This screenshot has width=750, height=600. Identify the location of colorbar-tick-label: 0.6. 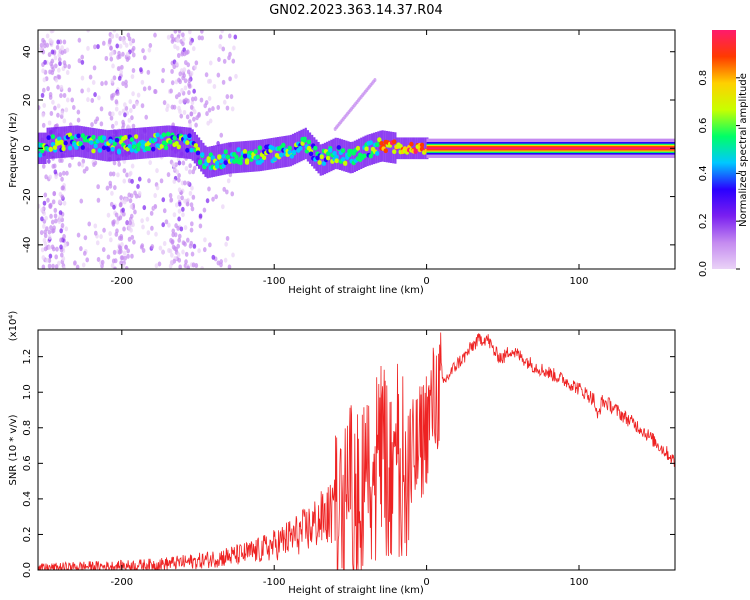
(703, 126).